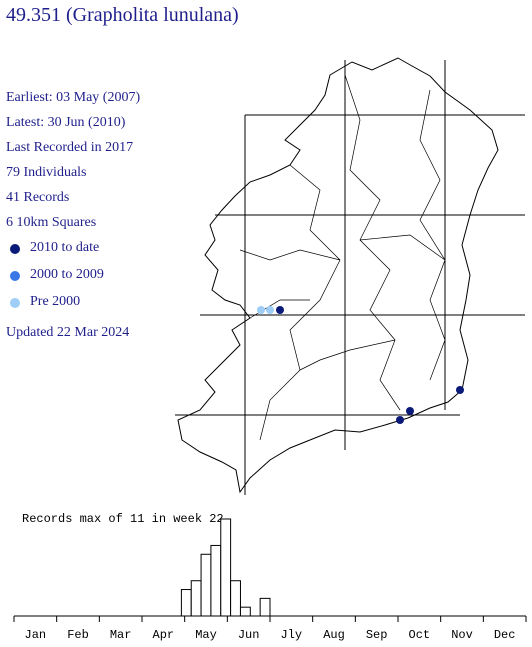  Describe the element at coordinates (67, 274) in the screenshot. I see `legend-entry: 2000 to 2009` at that location.